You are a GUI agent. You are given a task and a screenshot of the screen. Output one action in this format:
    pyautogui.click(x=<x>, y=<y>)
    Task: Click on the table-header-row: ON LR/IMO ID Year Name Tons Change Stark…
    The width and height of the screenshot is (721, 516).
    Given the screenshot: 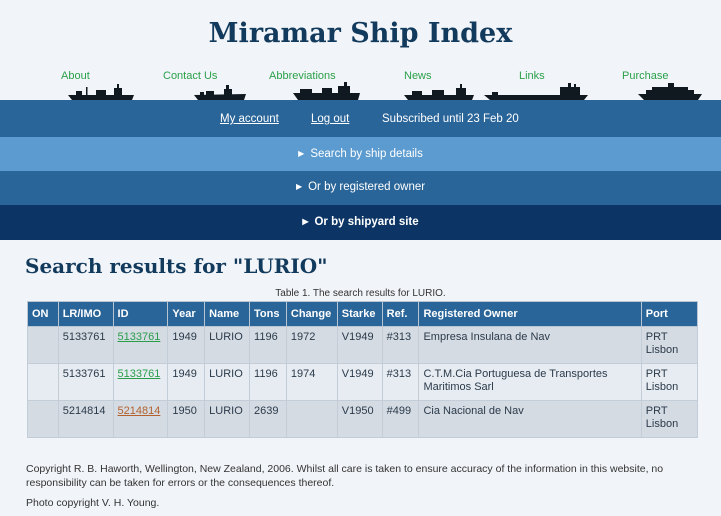 What is the action you would take?
    pyautogui.click(x=363, y=314)
    